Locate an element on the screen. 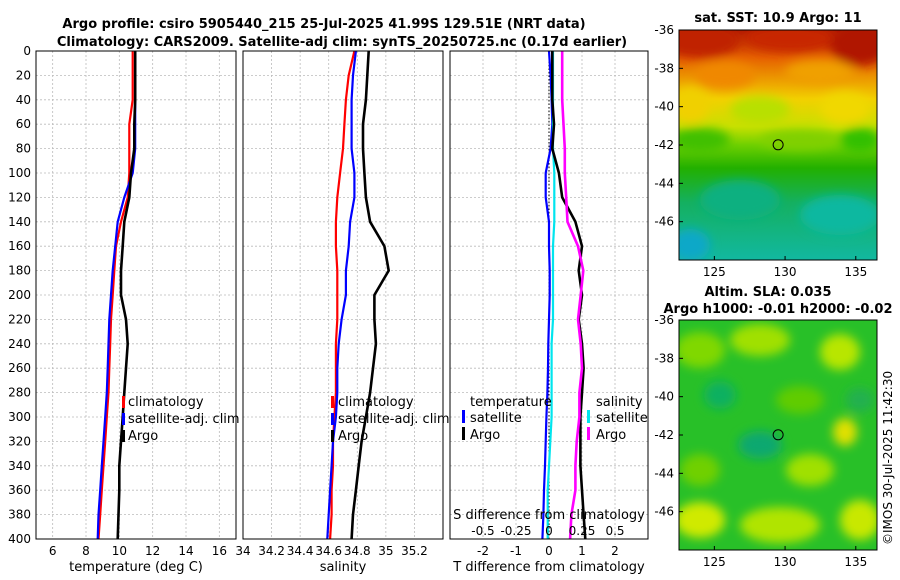 This screenshot has height=580, width=900. x-tick-label: -1 is located at coordinates (516, 551).